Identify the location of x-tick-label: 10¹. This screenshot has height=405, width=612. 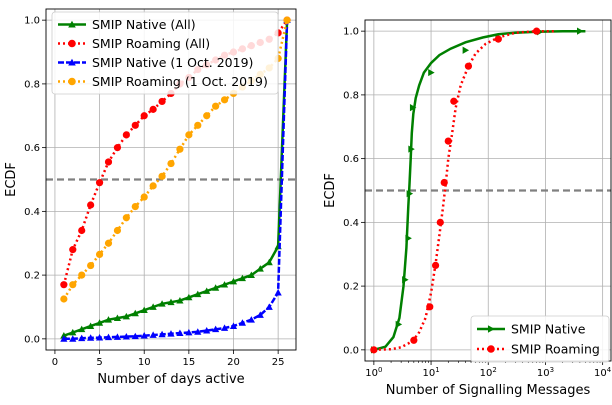
(430, 372).